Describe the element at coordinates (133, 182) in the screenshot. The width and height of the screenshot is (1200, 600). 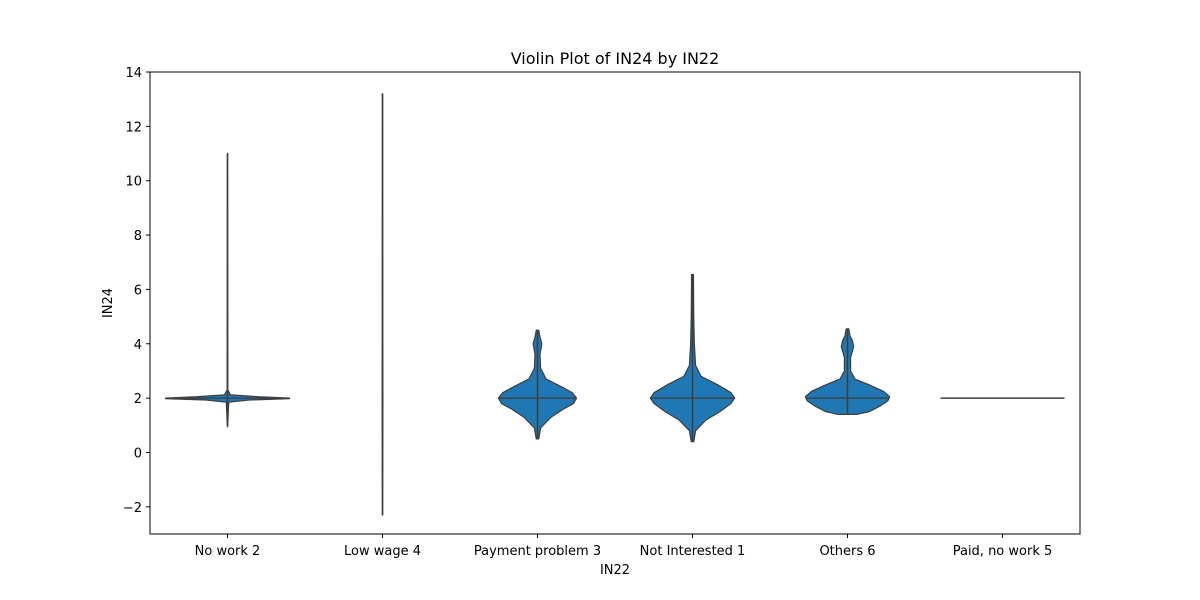
I see `y-tick-label: 10` at that location.